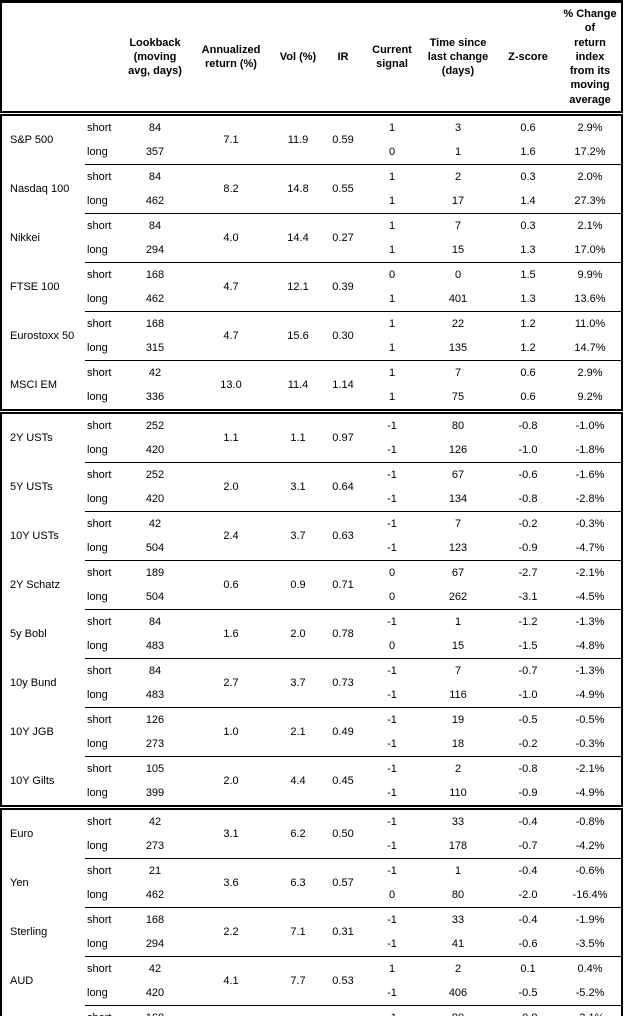 This screenshot has height=1016, width=625. I want to click on annualized-return-value: 0.6, so click(231, 585).